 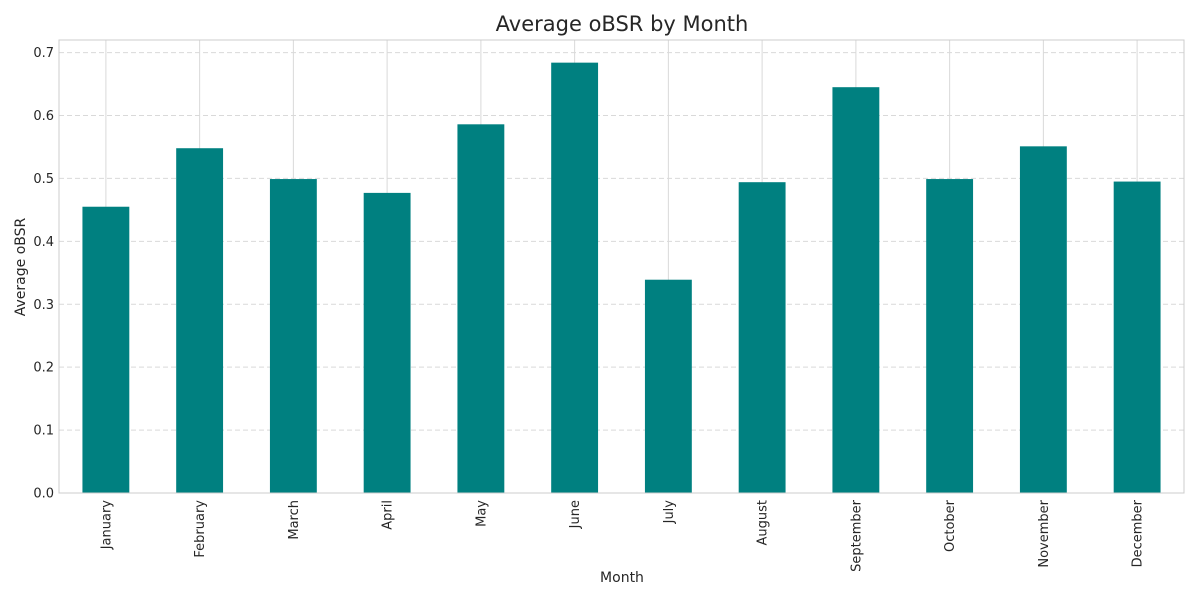 What do you see at coordinates (950, 336) in the screenshot?
I see `bar-october` at bounding box center [950, 336].